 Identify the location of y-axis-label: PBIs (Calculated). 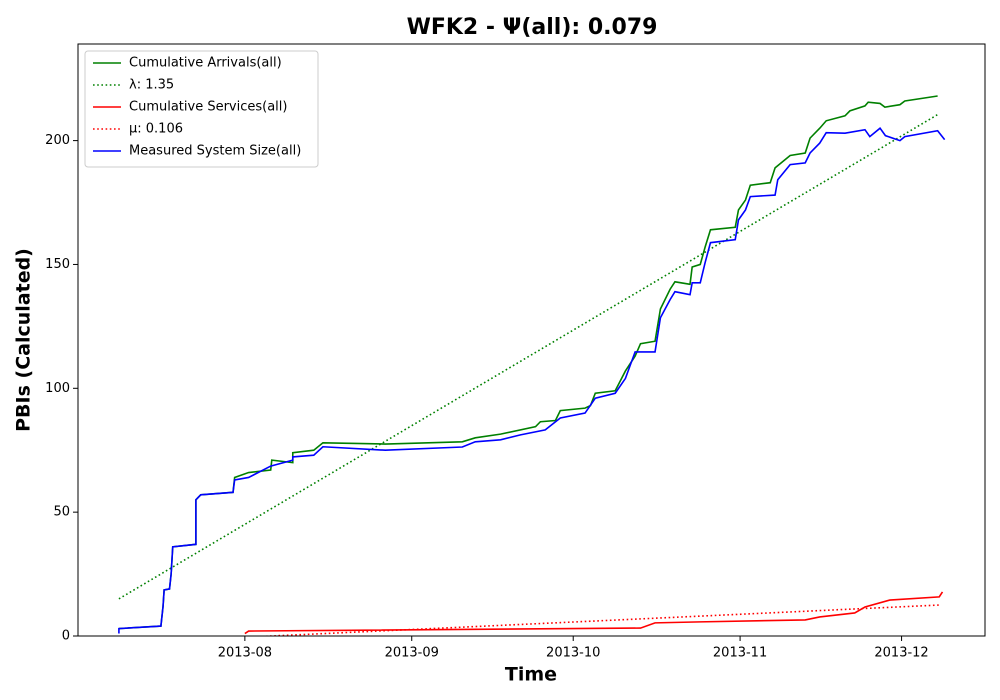
(24, 340).